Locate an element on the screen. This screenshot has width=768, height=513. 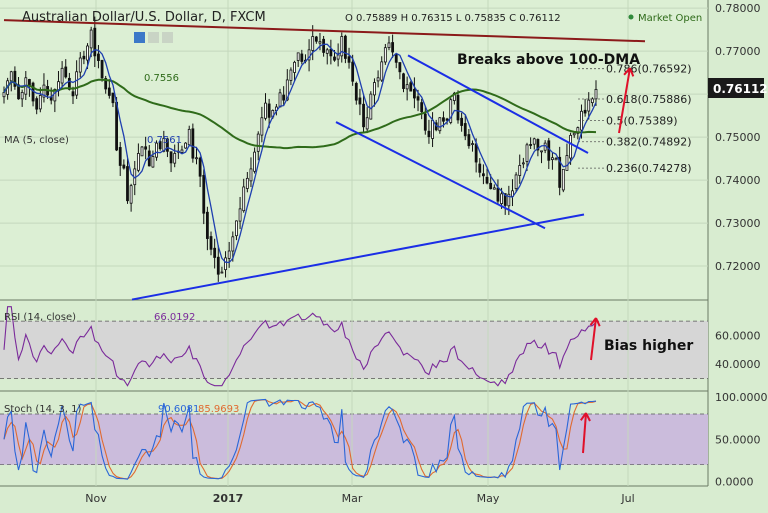
stoch-tick-label: 0.0000 is located at coordinates (734, 482).